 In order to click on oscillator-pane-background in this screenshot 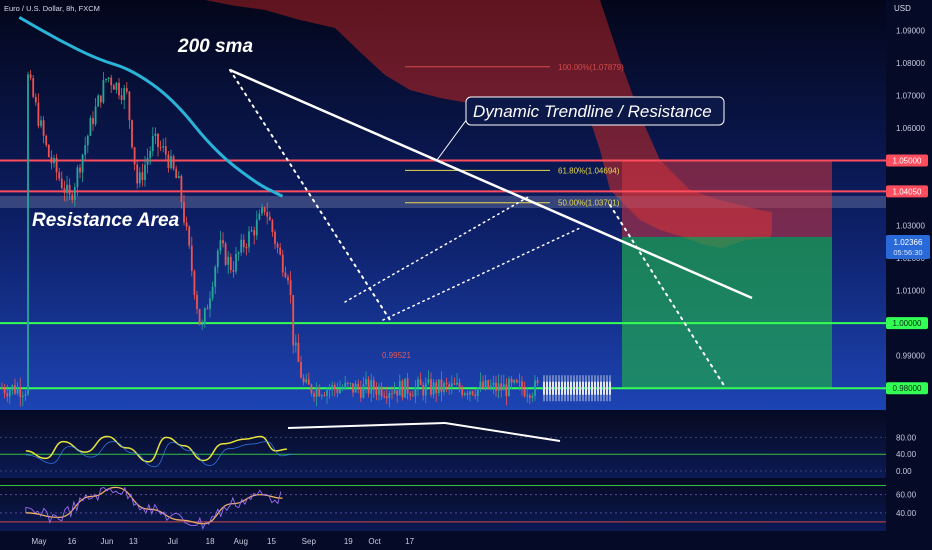, I will do `click(443, 447)`.